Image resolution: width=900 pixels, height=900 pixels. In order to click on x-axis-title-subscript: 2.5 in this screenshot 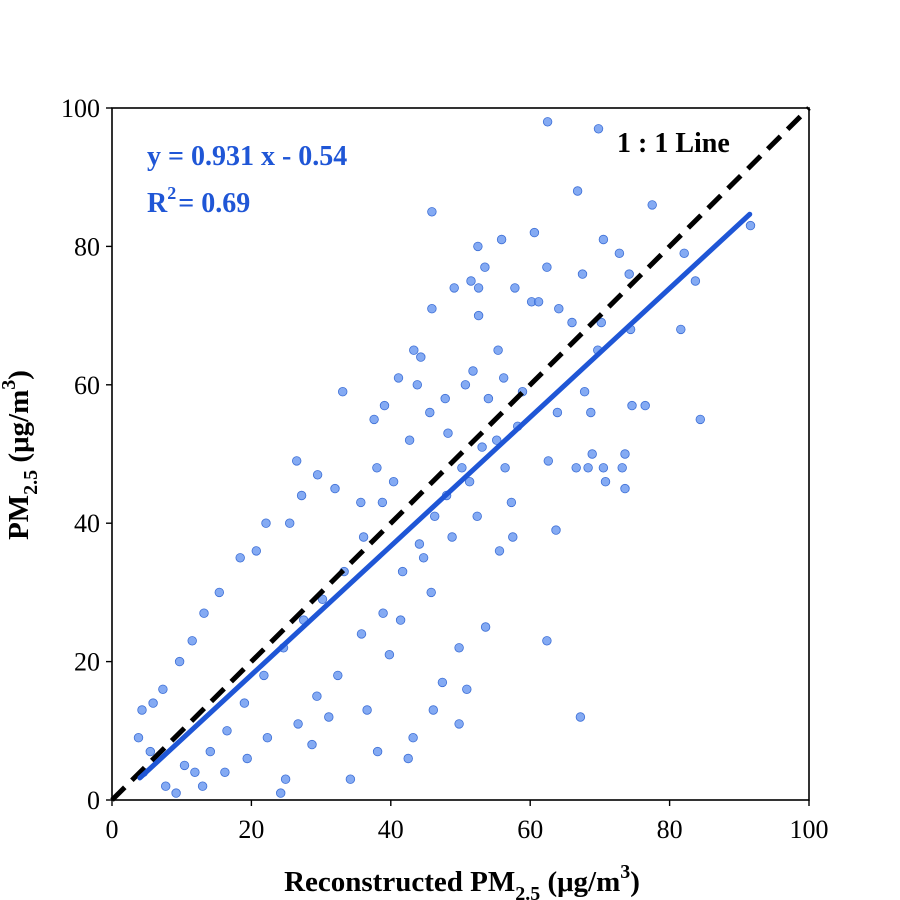, I will do `click(527, 891)`.